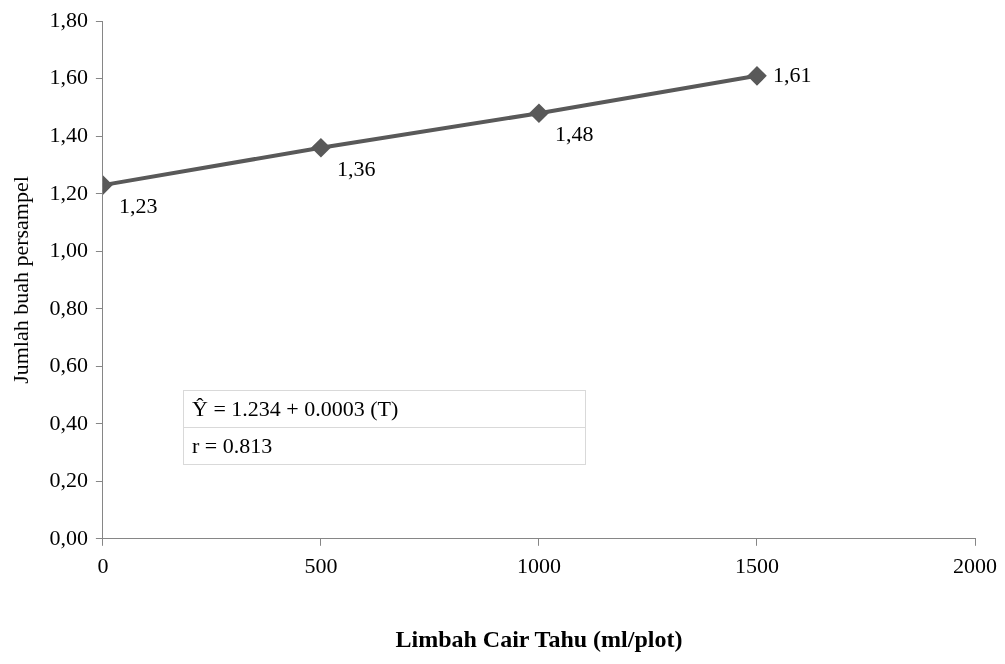 This screenshot has width=1005, height=664. What do you see at coordinates (103, 565) in the screenshot?
I see `x-tick-label: 0` at bounding box center [103, 565].